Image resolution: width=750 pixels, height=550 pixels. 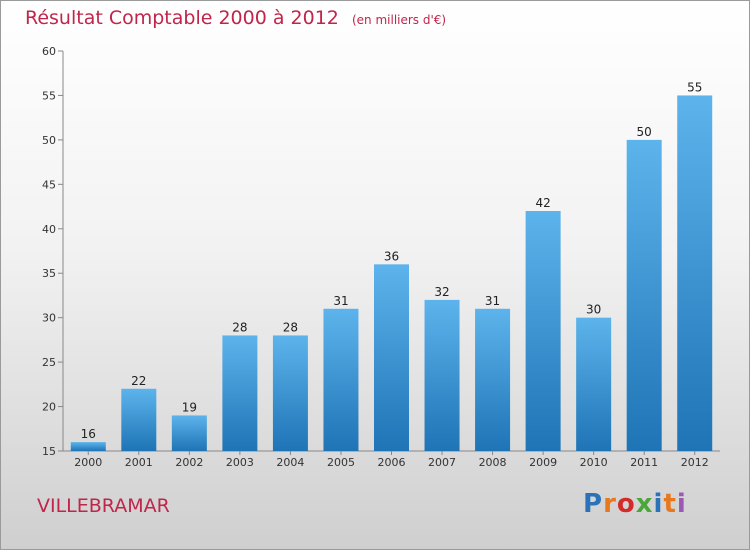 What do you see at coordinates (670, 504) in the screenshot?
I see `logo-letter: t` at bounding box center [670, 504].